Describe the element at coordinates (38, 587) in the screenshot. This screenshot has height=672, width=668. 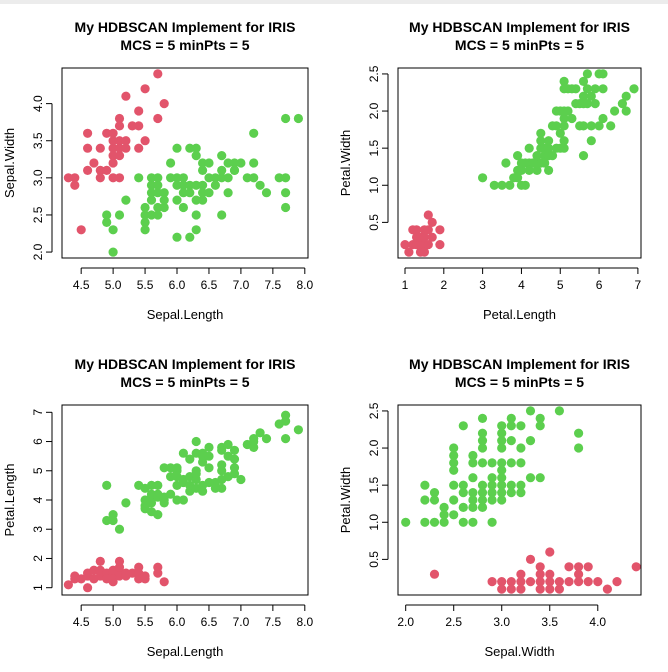
I see `chart-3-y-tick-label: 1` at that location.